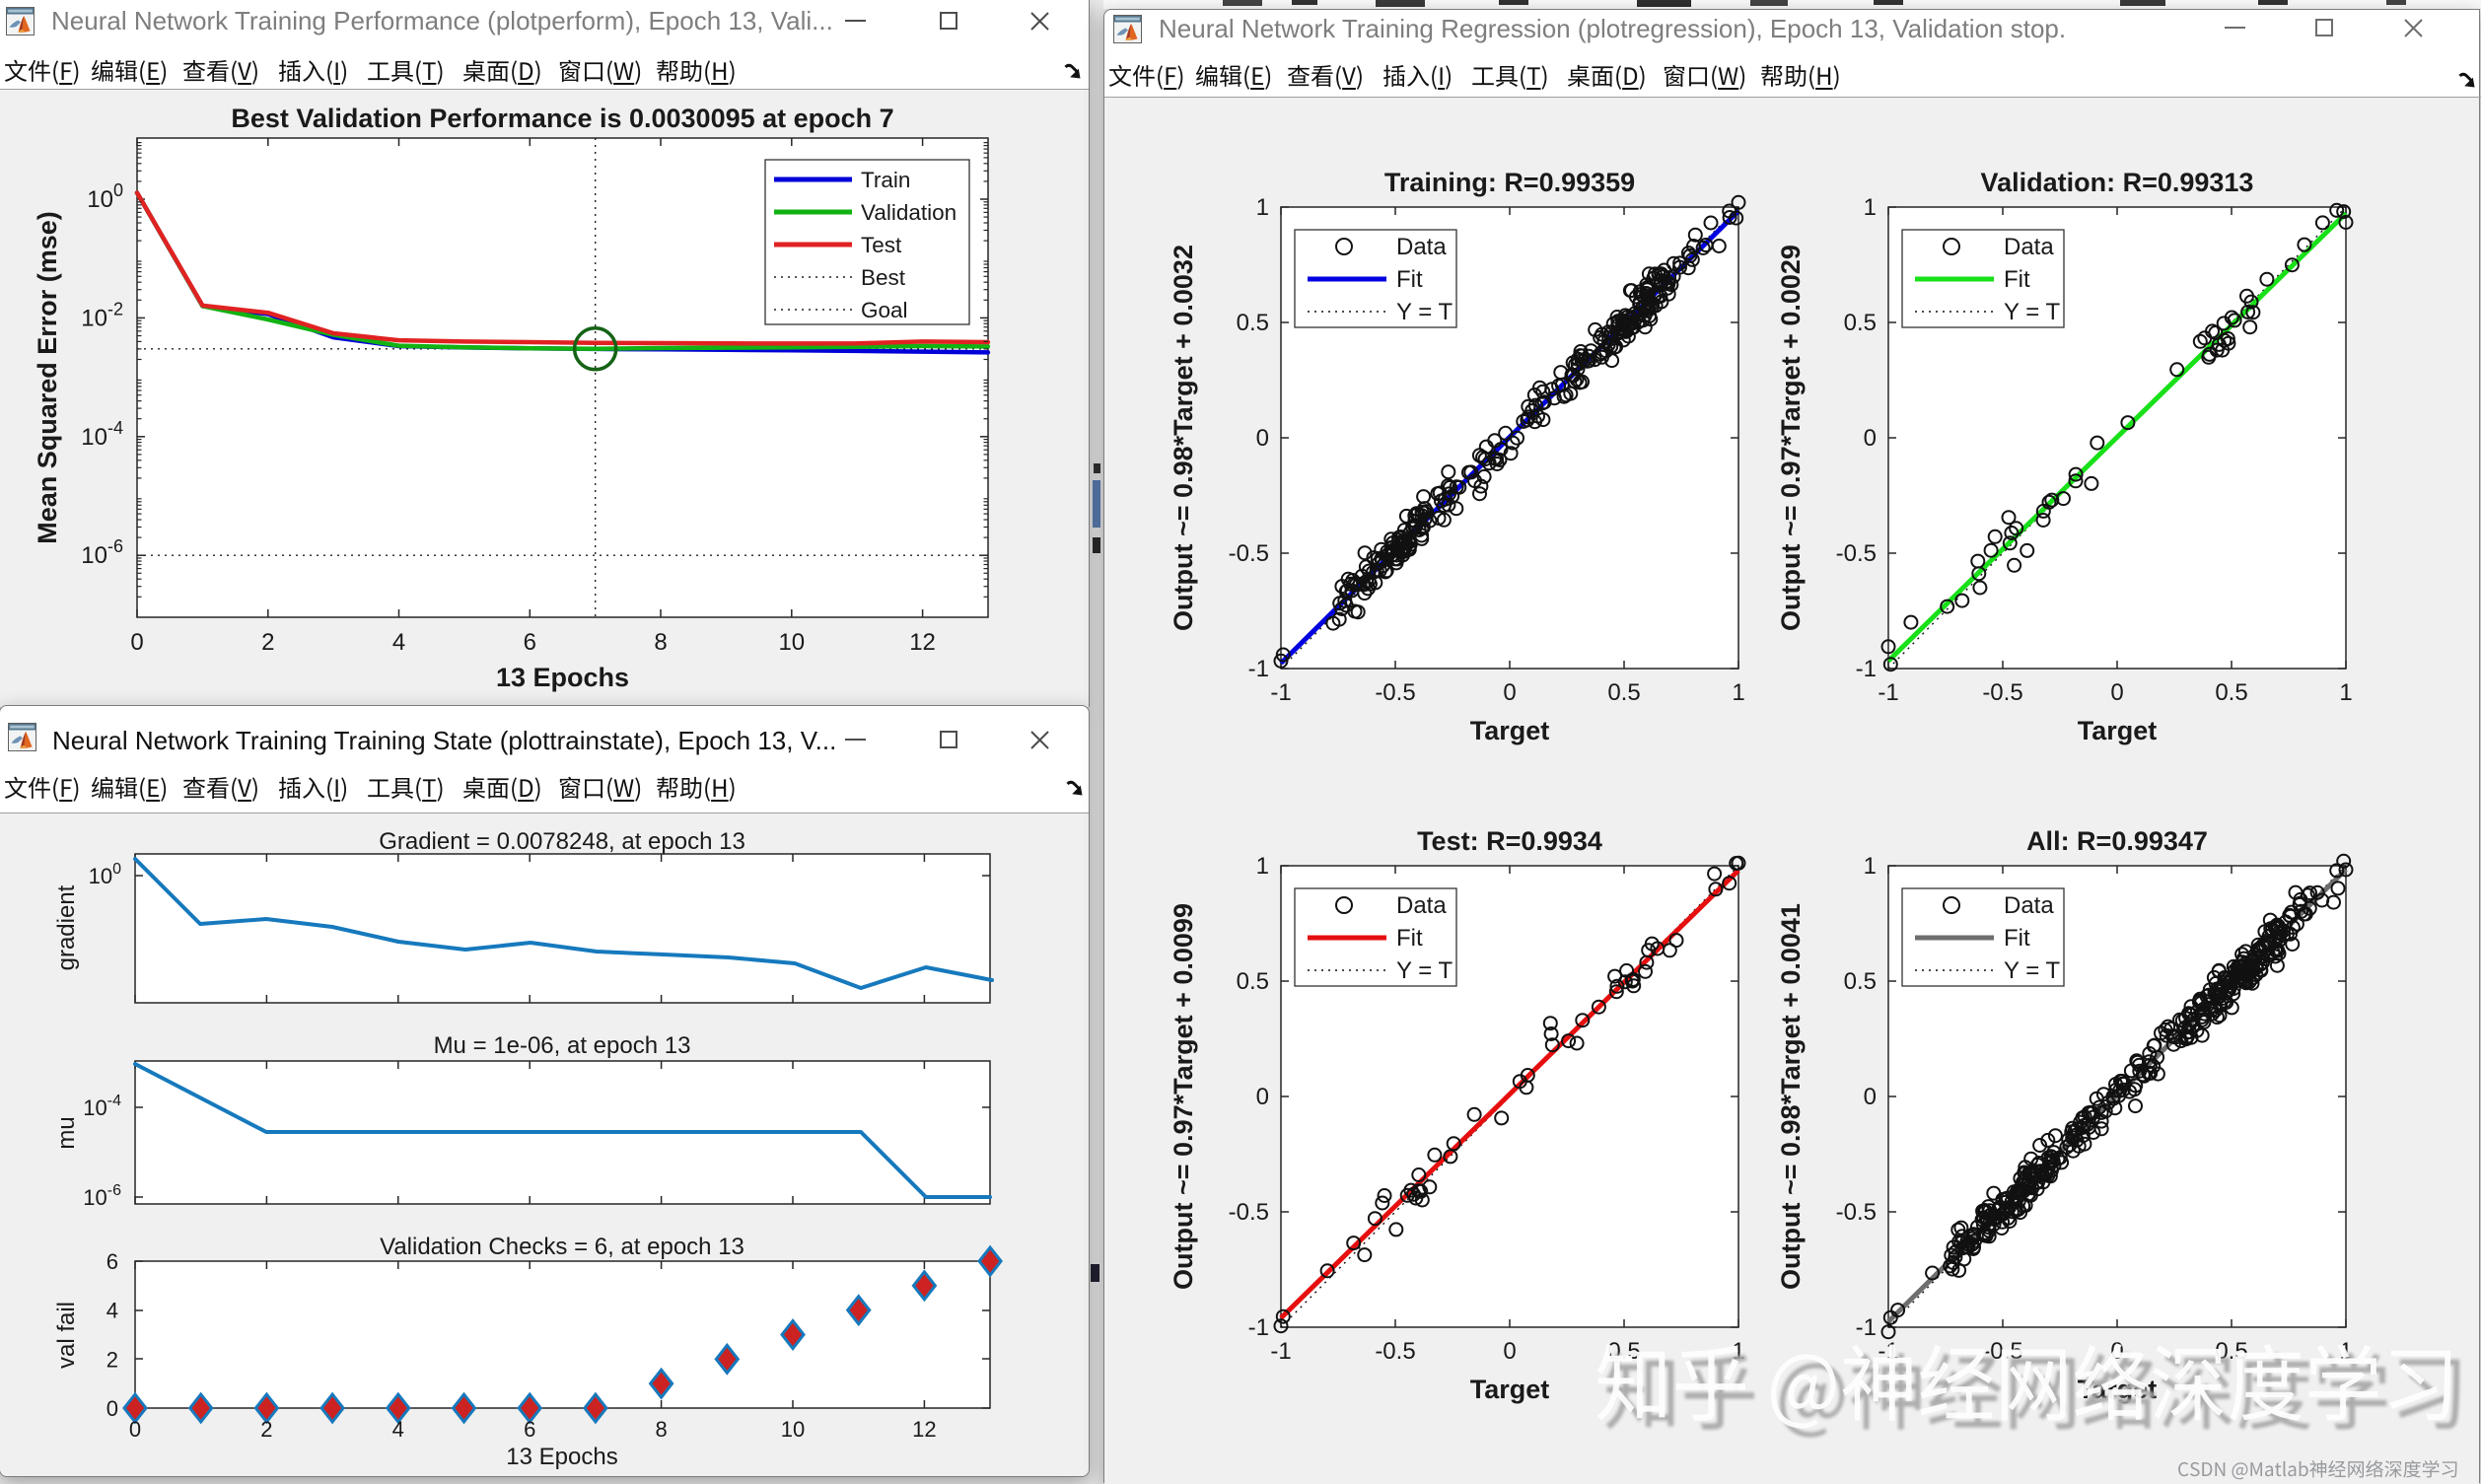 The image size is (2481, 1484). I want to click on svg-text: Training: R=0.99359, so click(1510, 182).